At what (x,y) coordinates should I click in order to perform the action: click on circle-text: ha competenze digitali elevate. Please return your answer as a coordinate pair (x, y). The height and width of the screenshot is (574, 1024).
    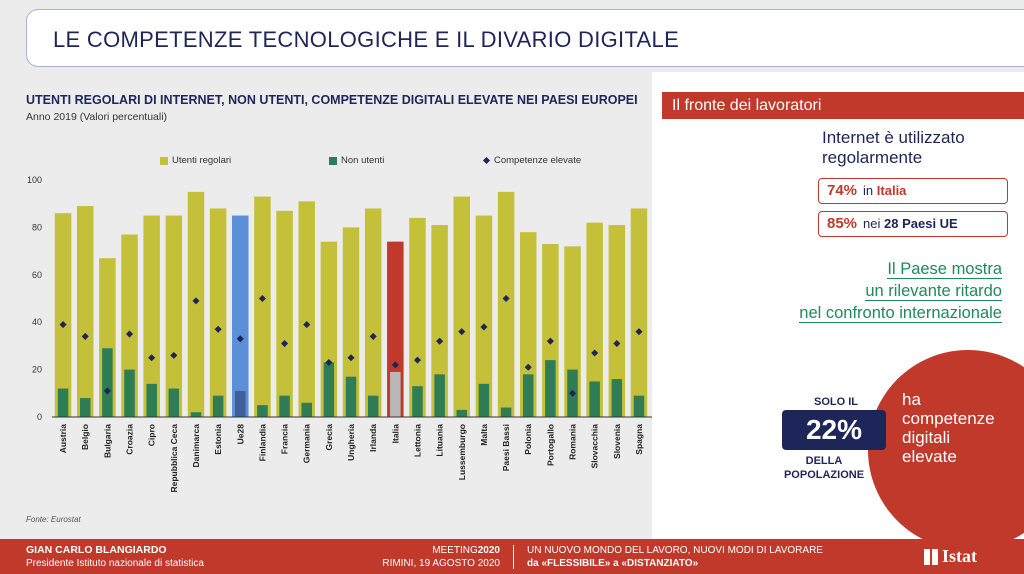
    Looking at the image, I should click on (948, 428).